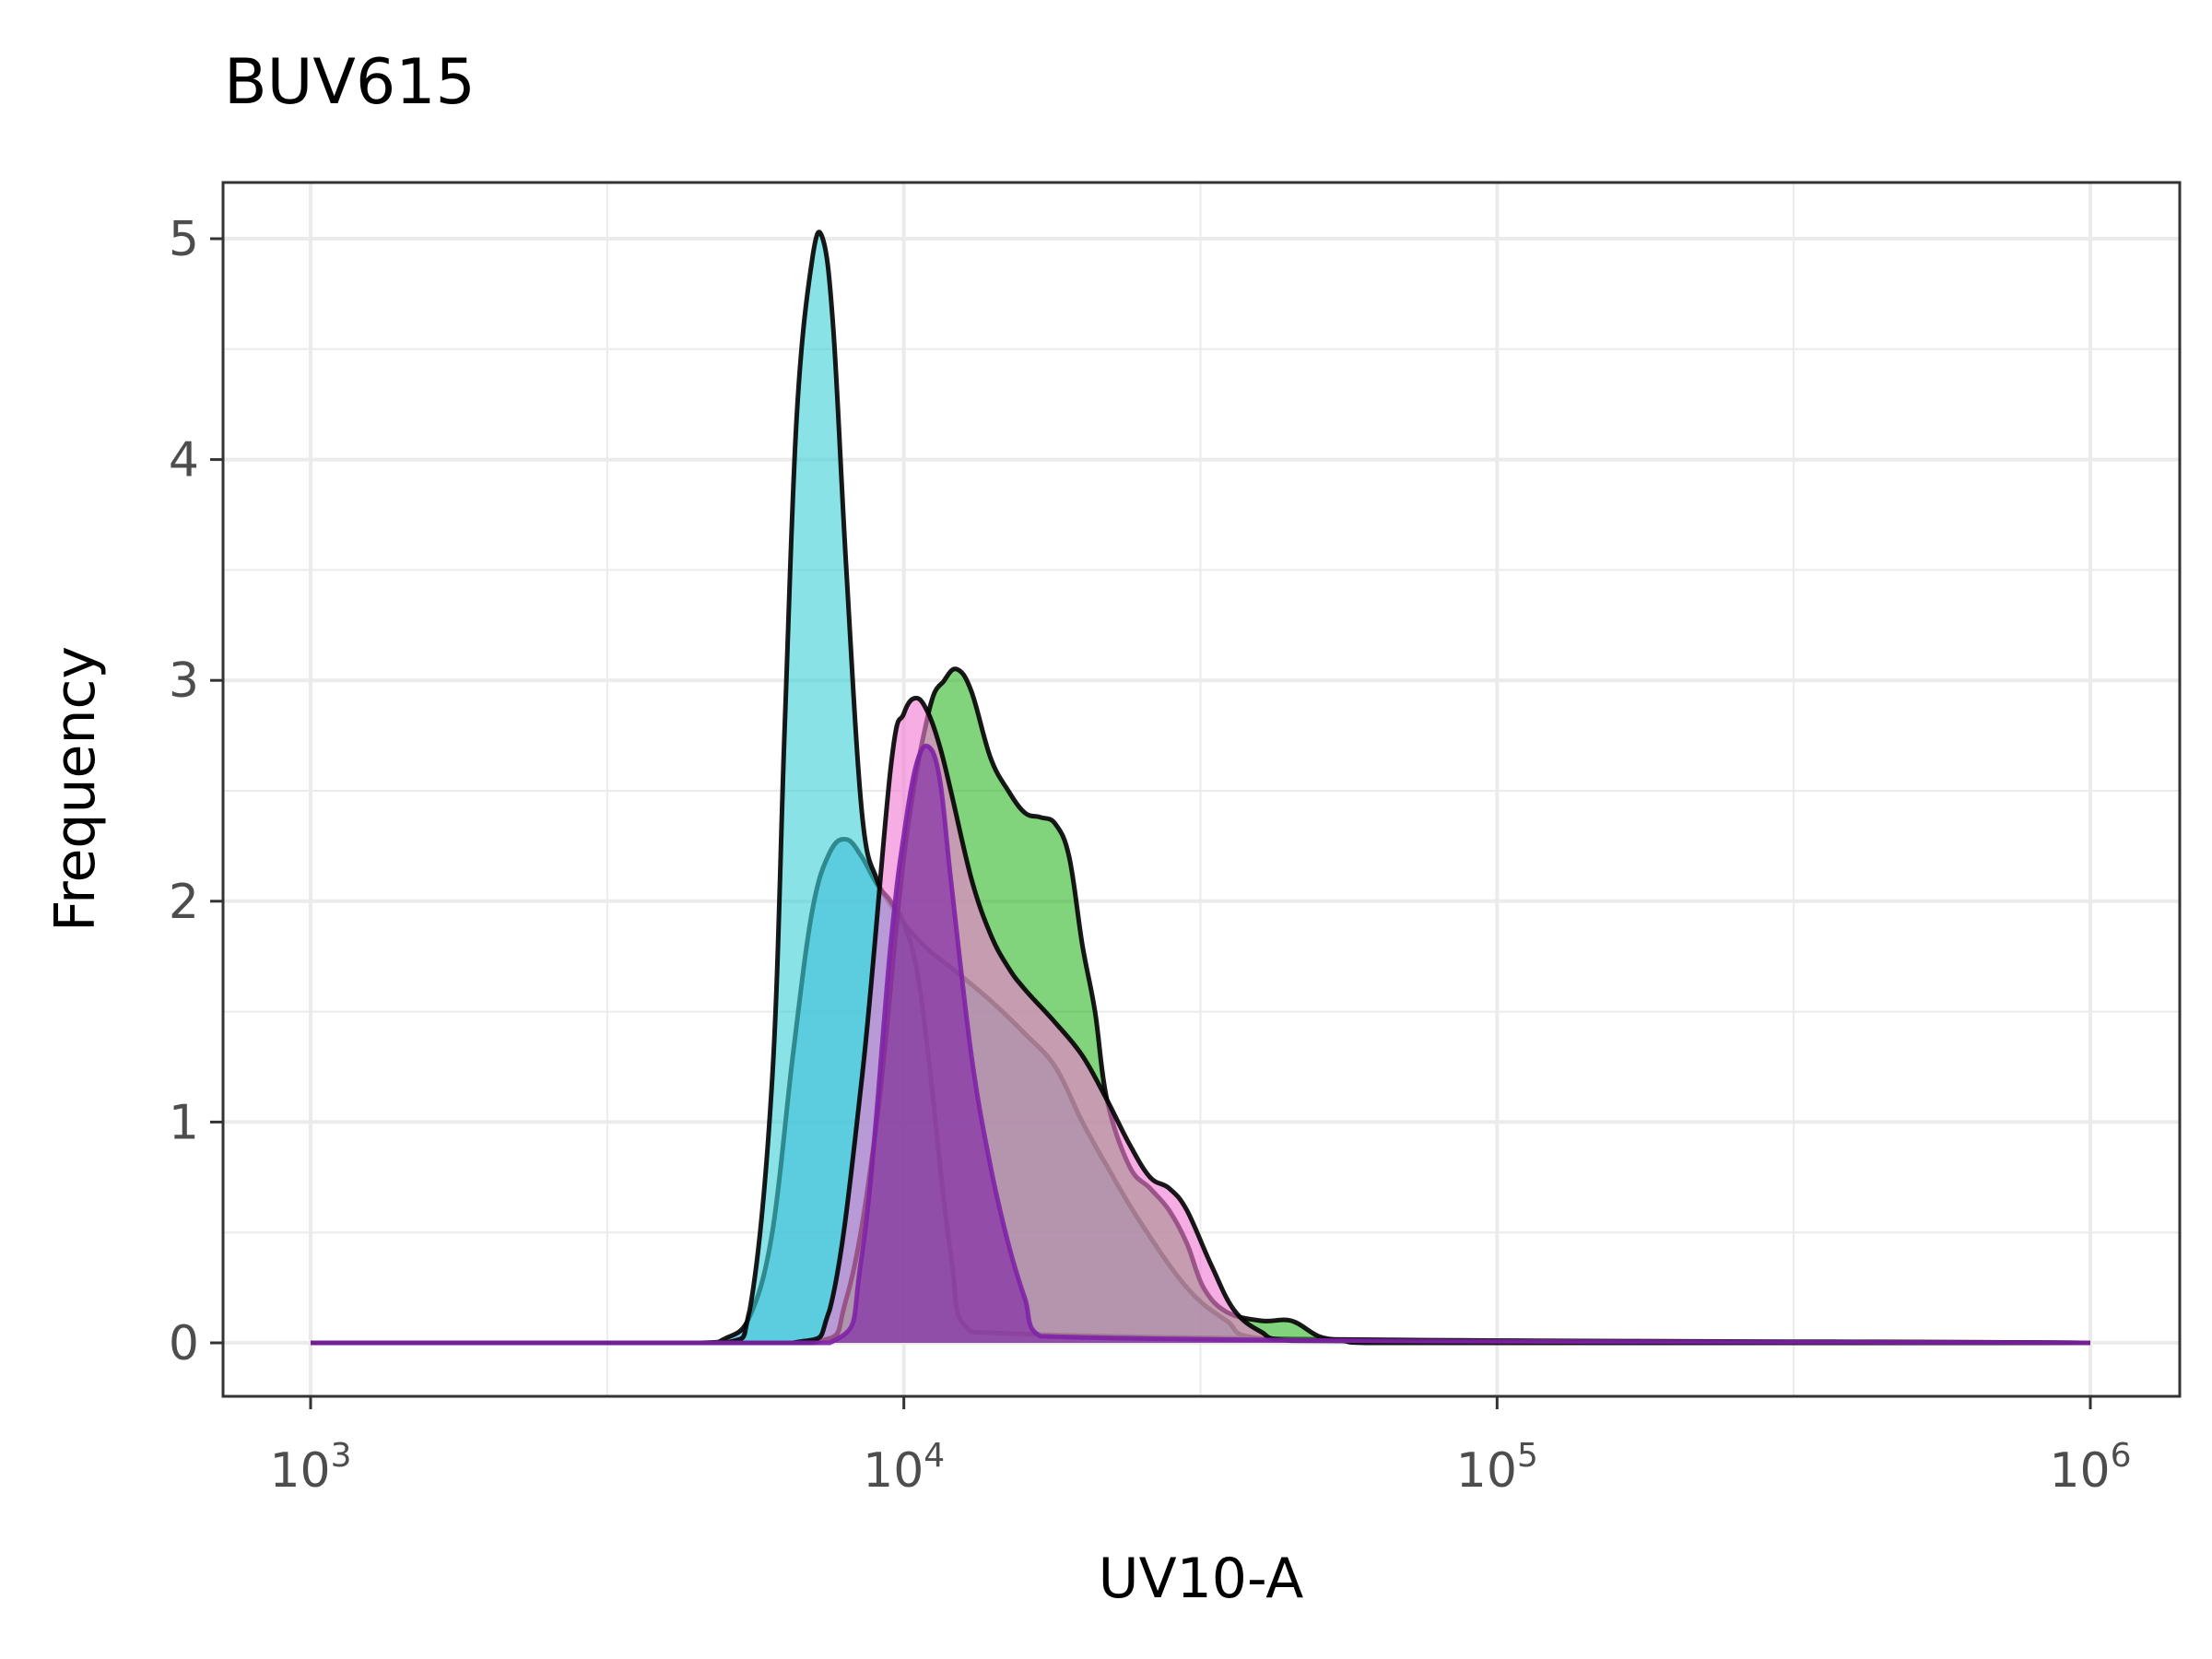  Describe the element at coordinates (184, 681) in the screenshot. I see `y-tick-label: 3` at that location.